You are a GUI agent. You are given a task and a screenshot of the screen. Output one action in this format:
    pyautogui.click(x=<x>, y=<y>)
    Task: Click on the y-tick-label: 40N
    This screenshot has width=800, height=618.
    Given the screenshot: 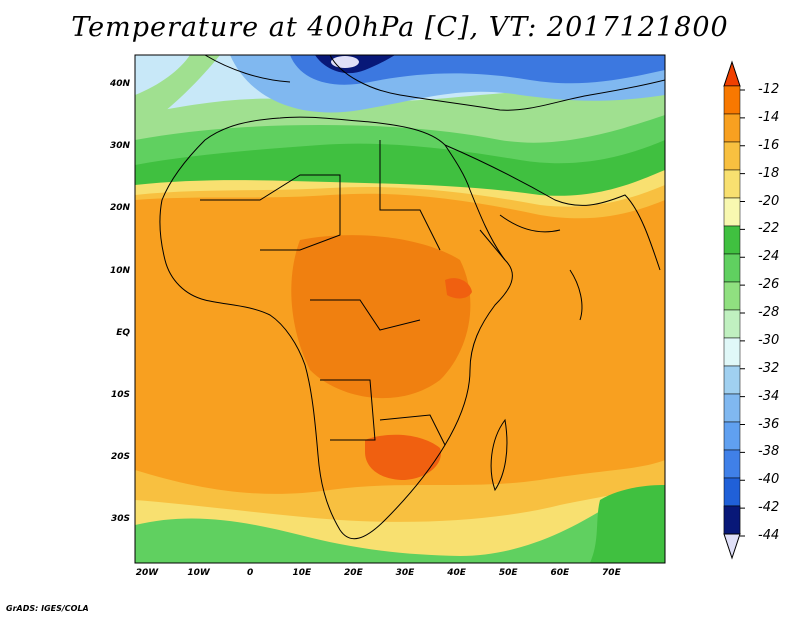 What is the action you would take?
    pyautogui.click(x=119, y=84)
    